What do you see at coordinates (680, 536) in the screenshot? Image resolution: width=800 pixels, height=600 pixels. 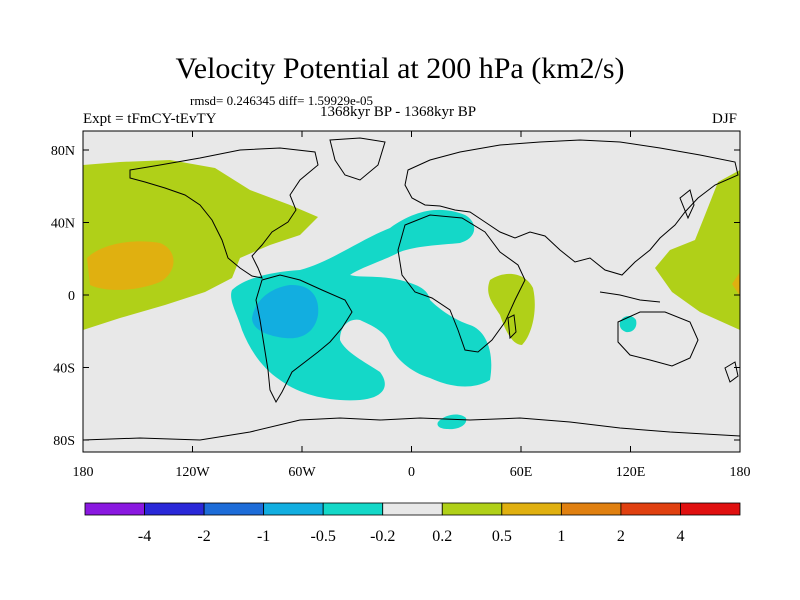 I see `colorbar-label: 4` at bounding box center [680, 536].